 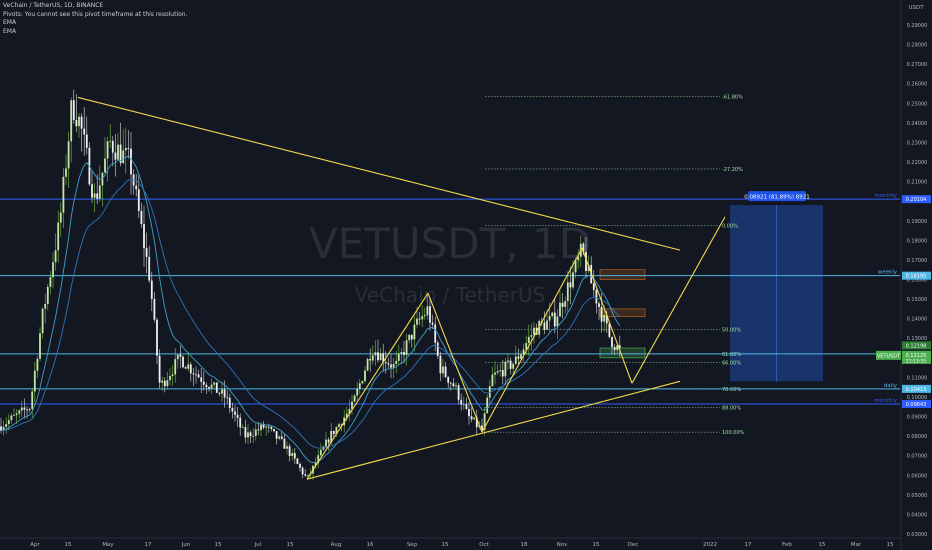 I want to click on level-price-label-1: 0.16195, so click(x=916, y=277).